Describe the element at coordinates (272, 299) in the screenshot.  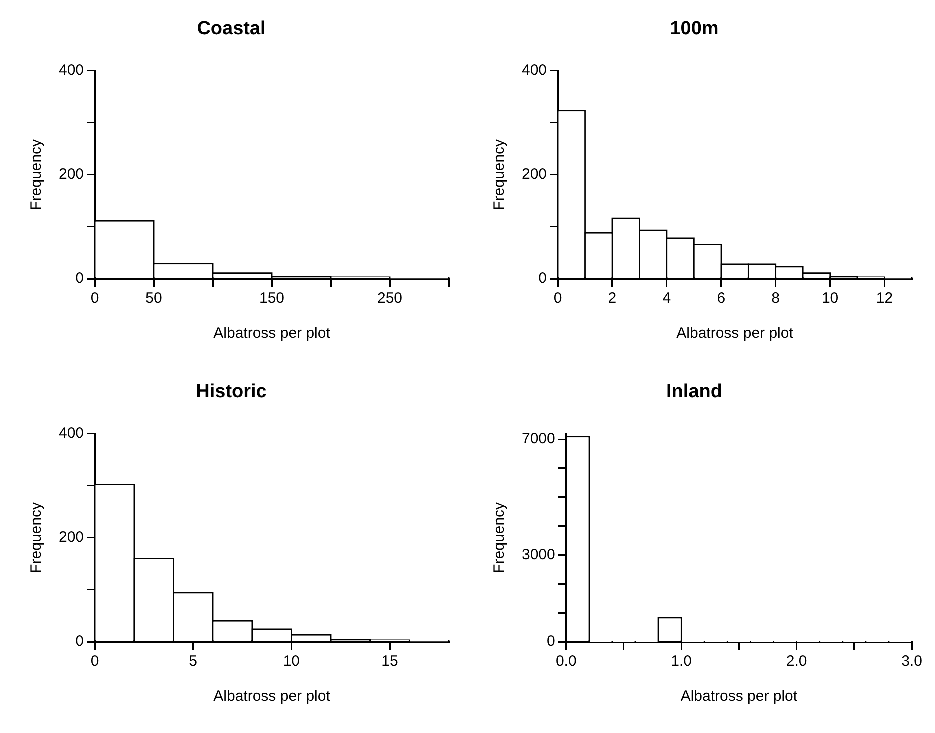
I see `x-tick-label: 150` at that location.